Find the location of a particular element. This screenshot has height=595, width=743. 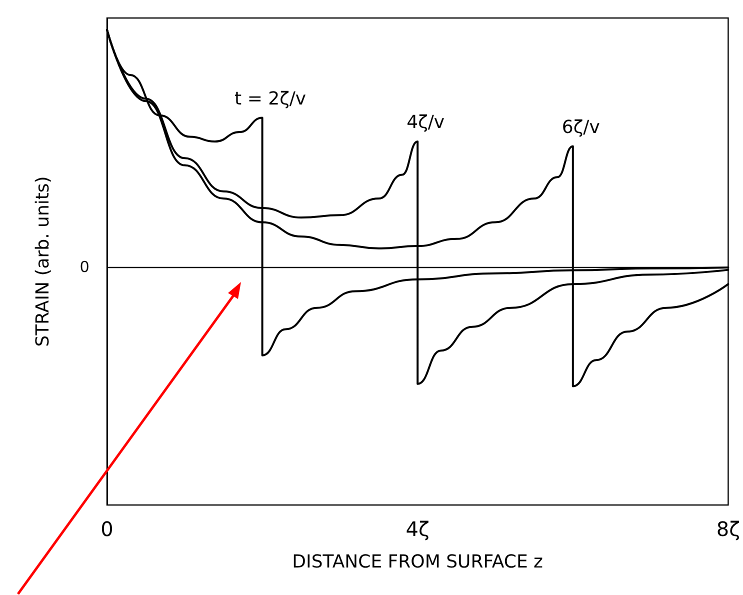

x-tick-label: 8ζ is located at coordinates (728, 529).